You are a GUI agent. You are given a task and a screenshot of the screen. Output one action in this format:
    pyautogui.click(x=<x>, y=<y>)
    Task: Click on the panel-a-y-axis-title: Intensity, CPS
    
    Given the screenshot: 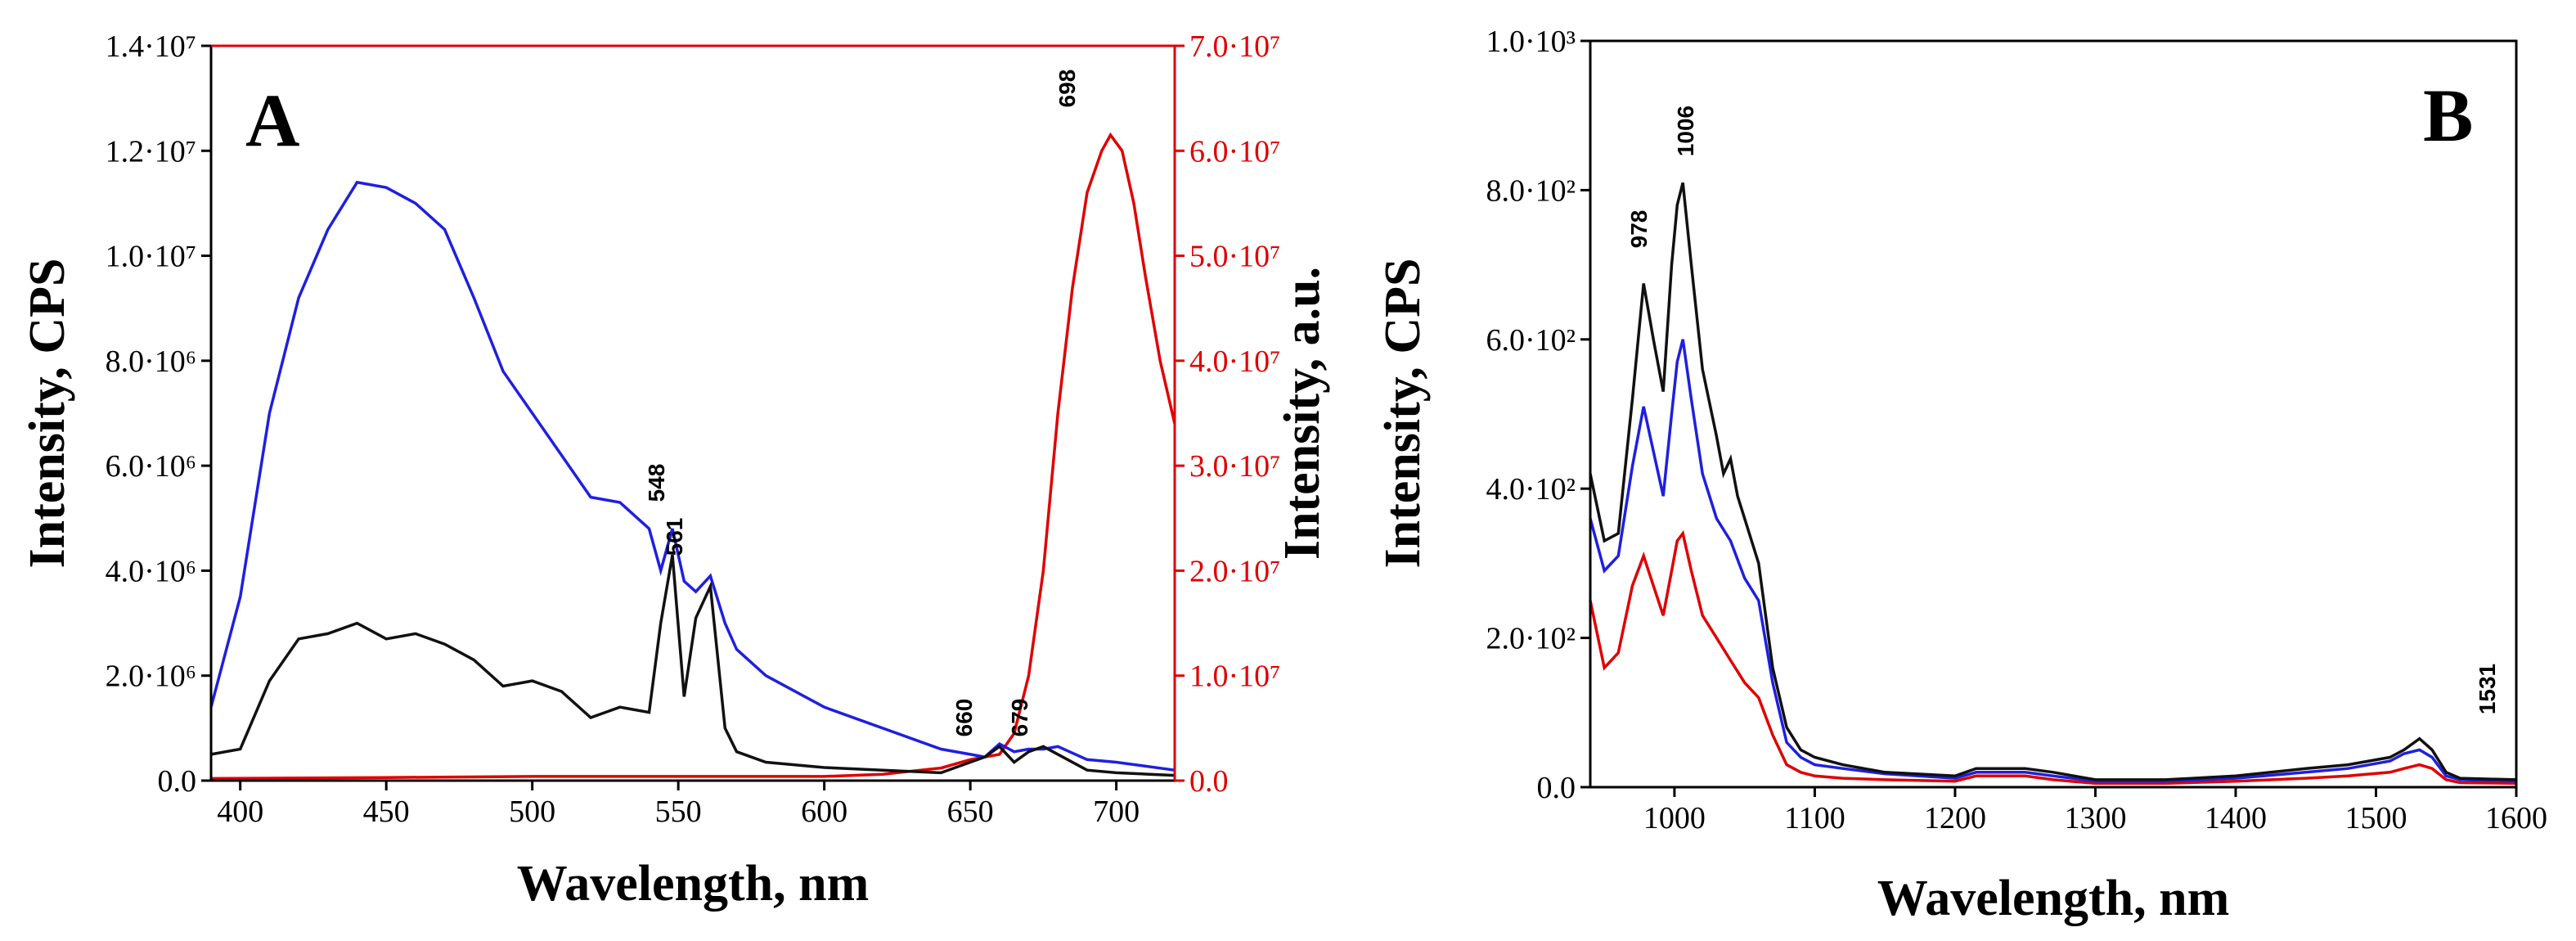 What is the action you would take?
    pyautogui.click(x=48, y=414)
    